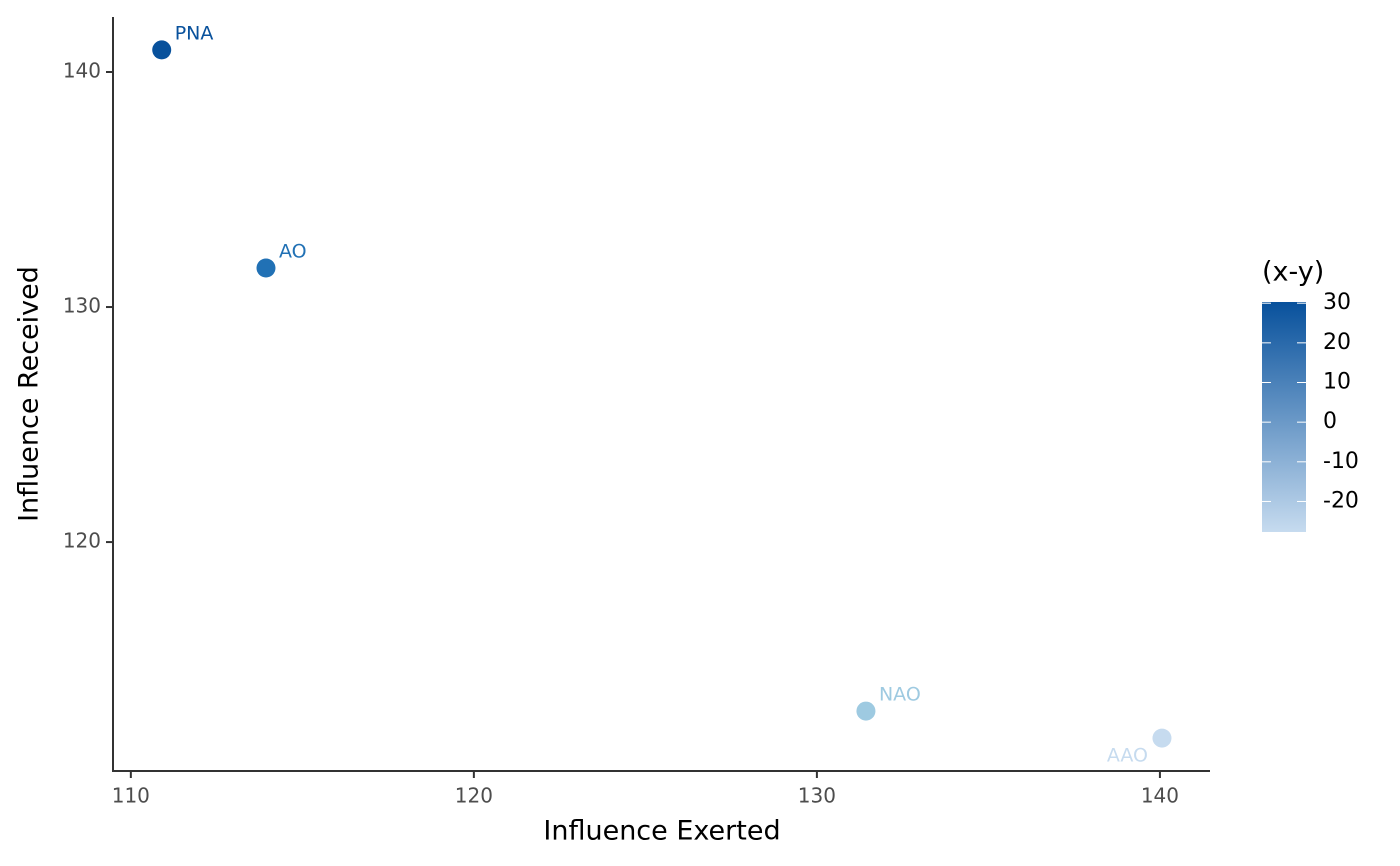 The width and height of the screenshot is (1400, 866). I want to click on colorbar-tick-label: 10, so click(1337, 382).